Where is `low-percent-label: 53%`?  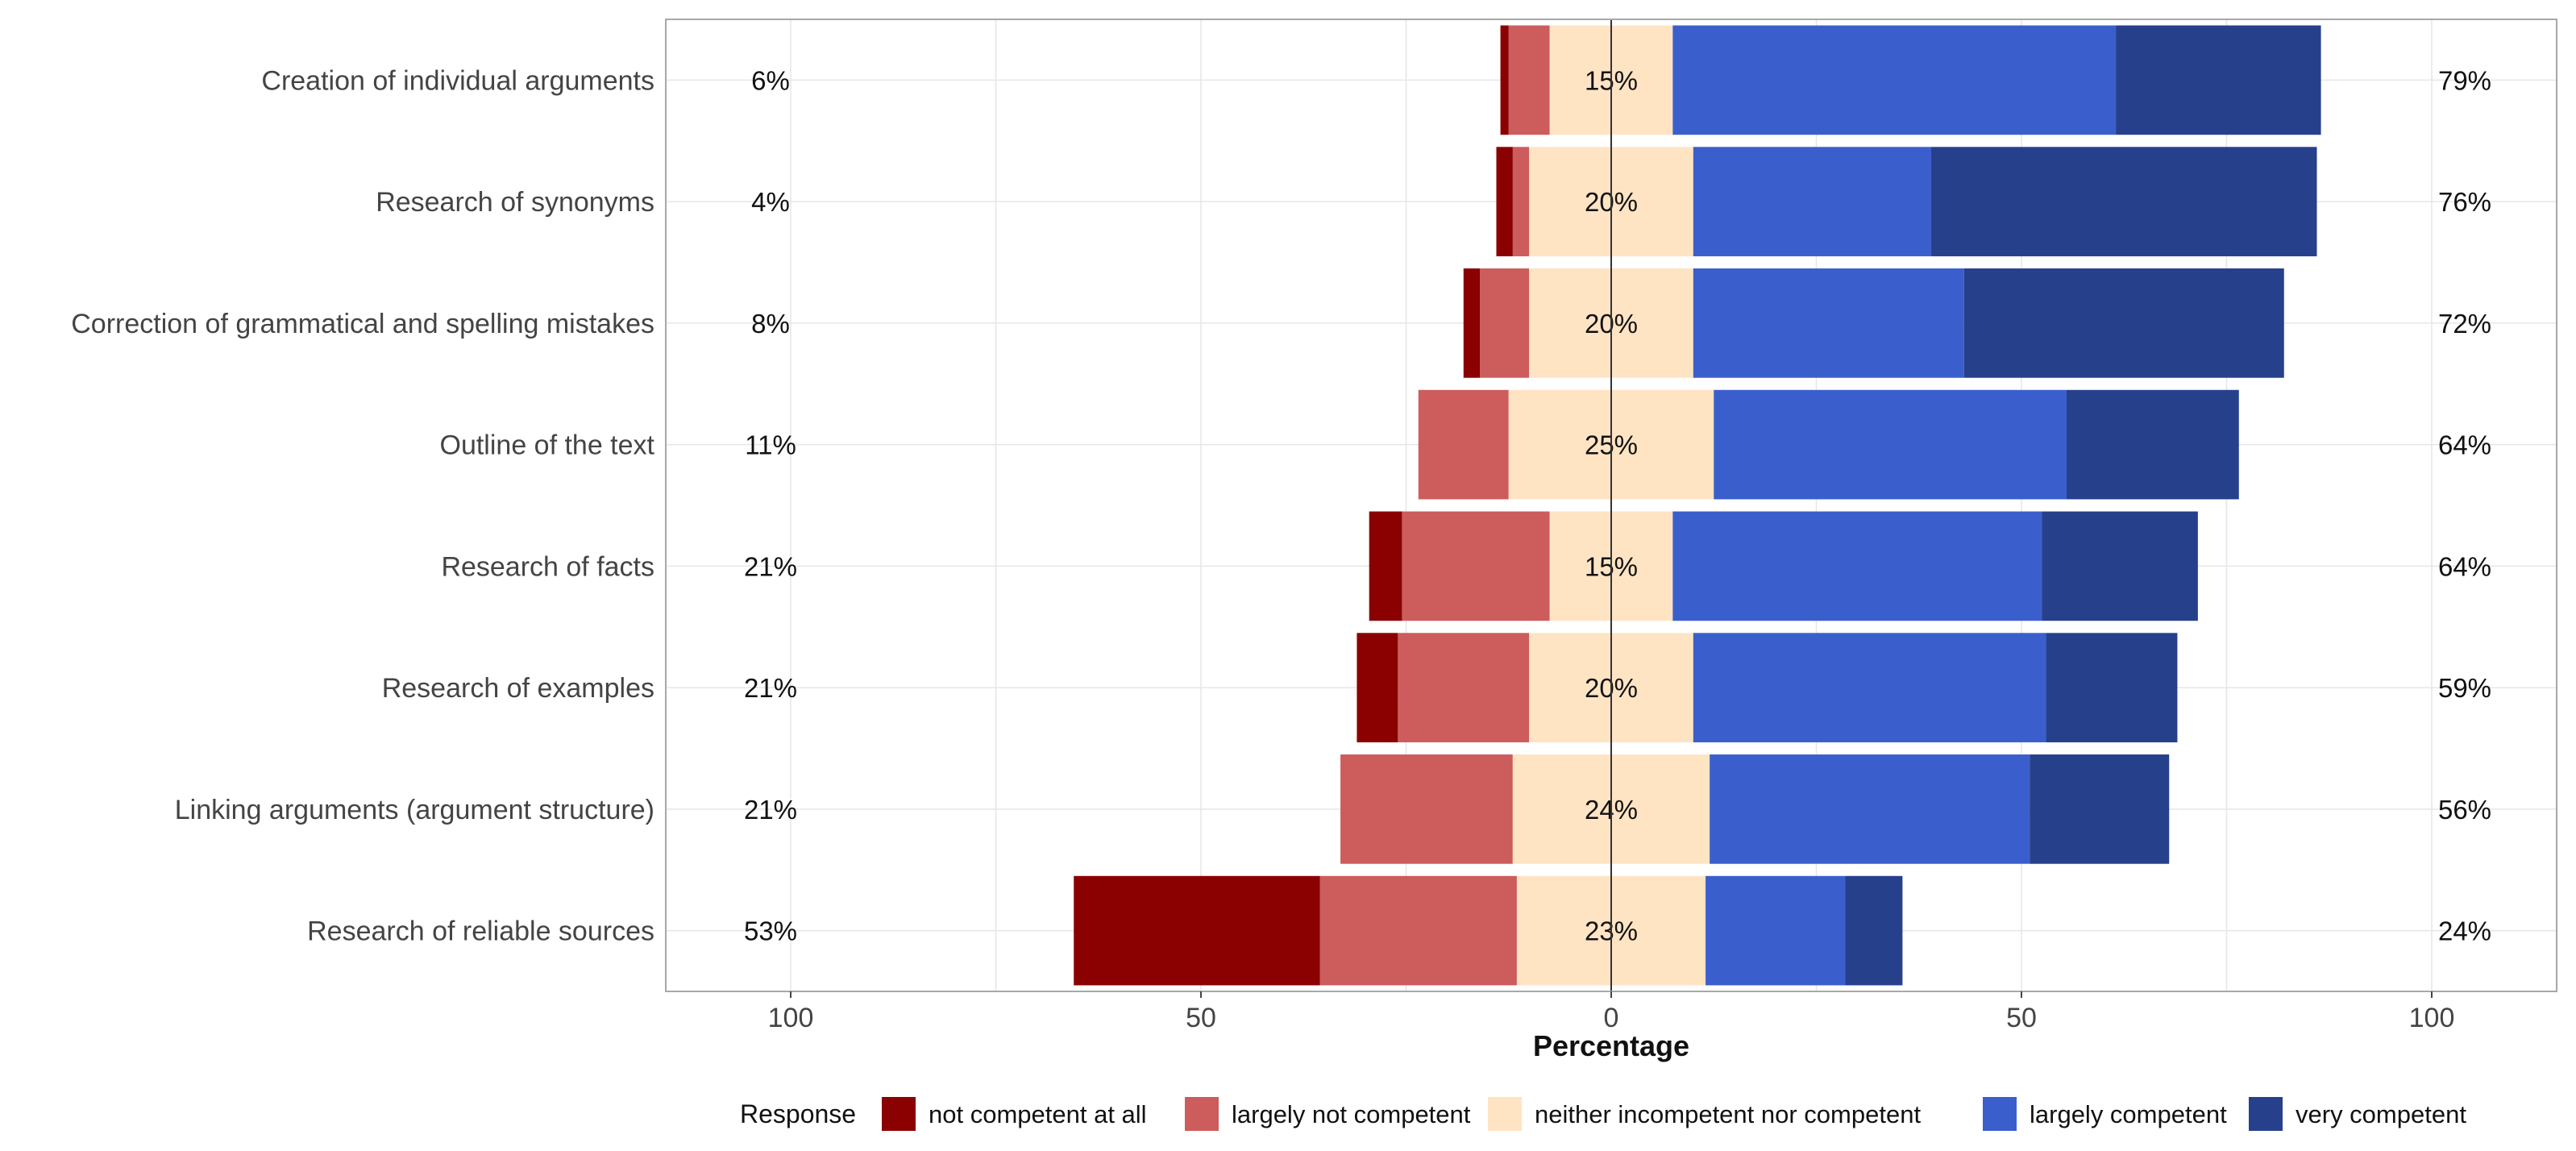
low-percent-label: 53% is located at coordinates (770, 931).